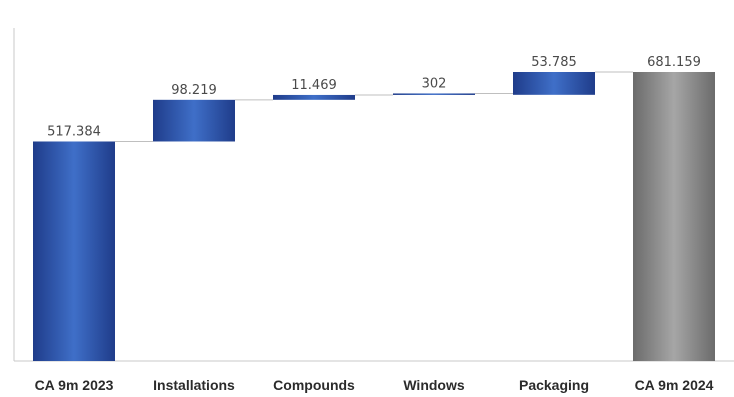 The width and height of the screenshot is (734, 397). I want to click on value-label: 98.219, so click(194, 90).